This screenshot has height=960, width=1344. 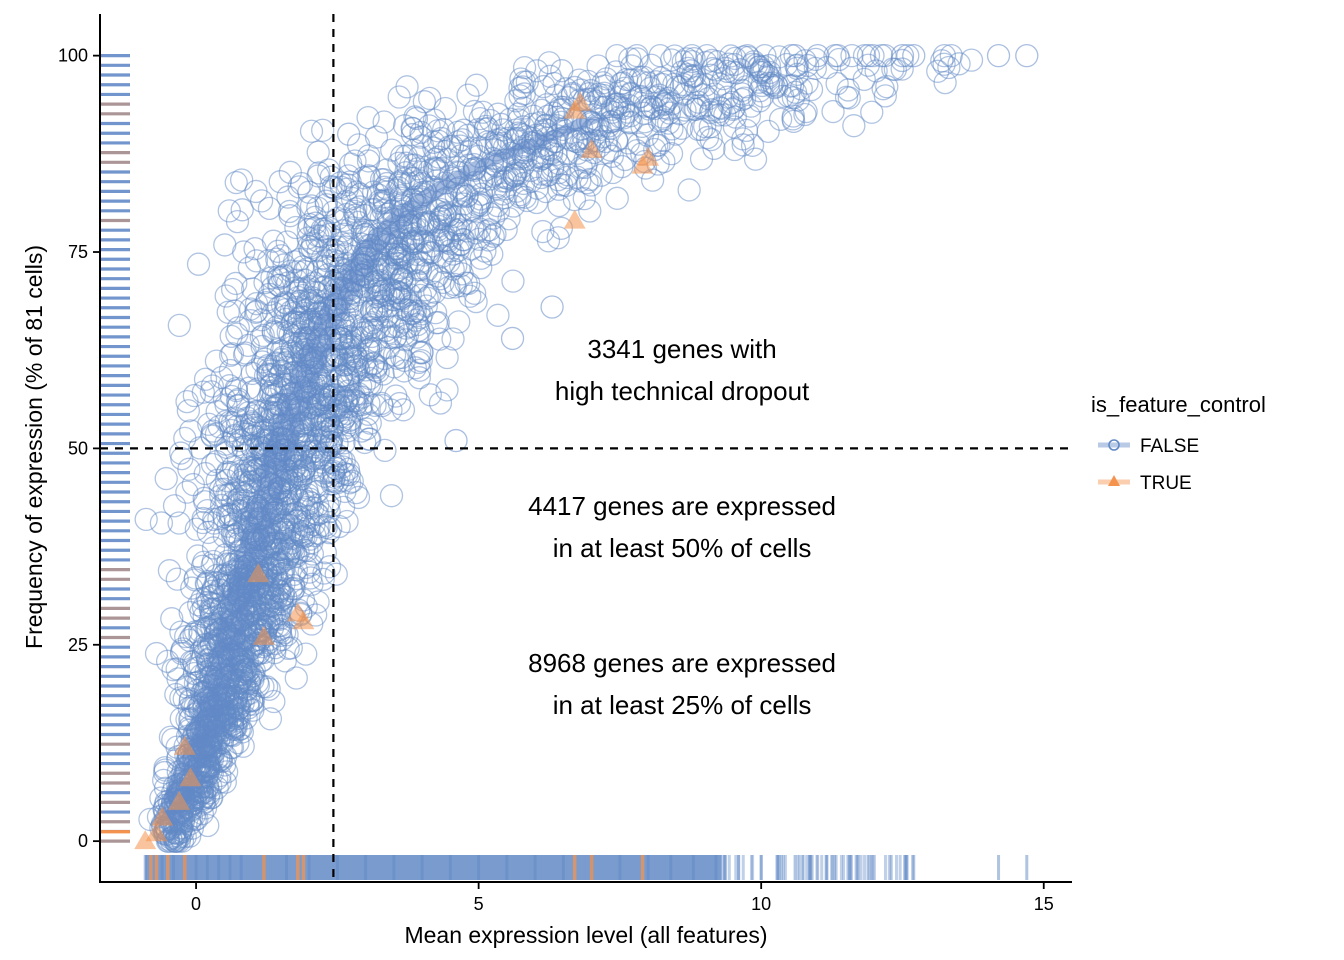 What do you see at coordinates (479, 904) in the screenshot?
I see `x-tick-label: 5` at bounding box center [479, 904].